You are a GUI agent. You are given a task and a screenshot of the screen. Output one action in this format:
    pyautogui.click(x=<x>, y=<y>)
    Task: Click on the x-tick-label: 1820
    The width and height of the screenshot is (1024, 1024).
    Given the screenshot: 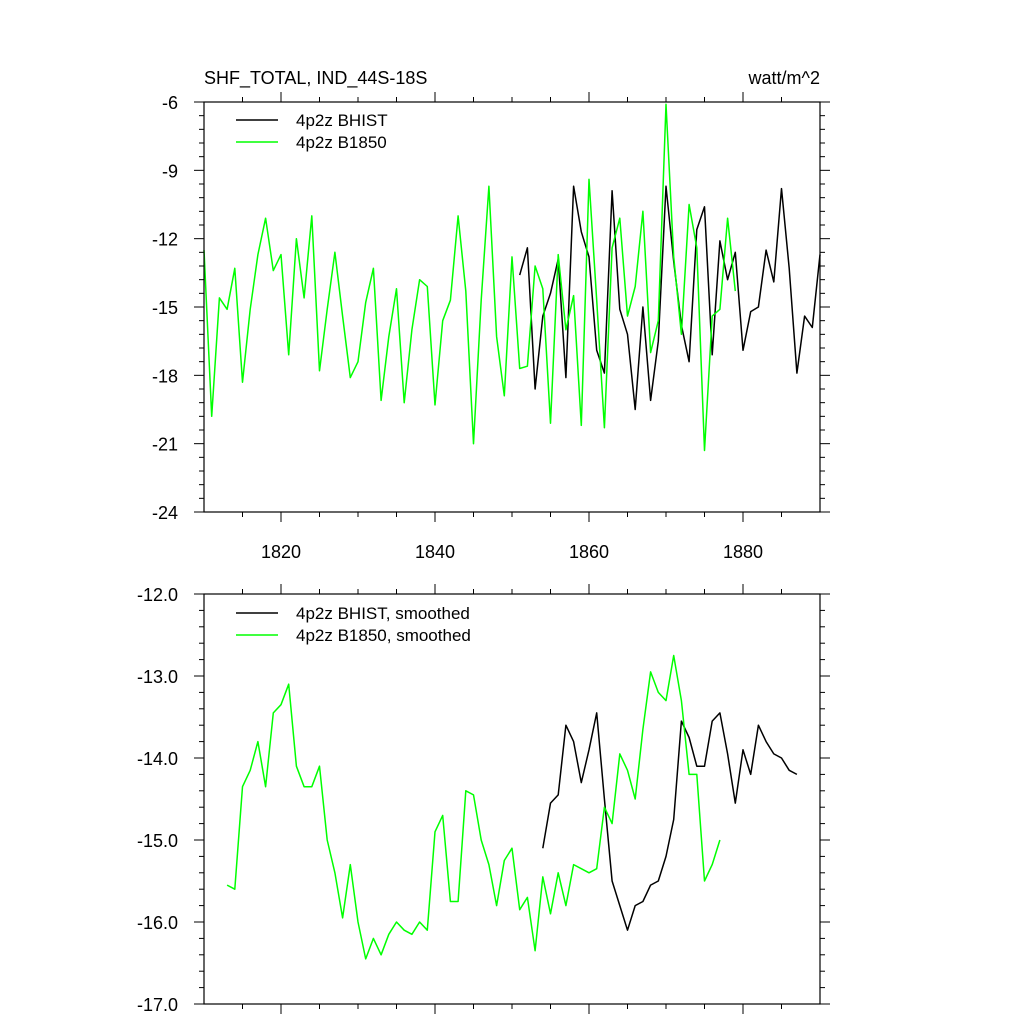 What is the action you would take?
    pyautogui.click(x=281, y=552)
    